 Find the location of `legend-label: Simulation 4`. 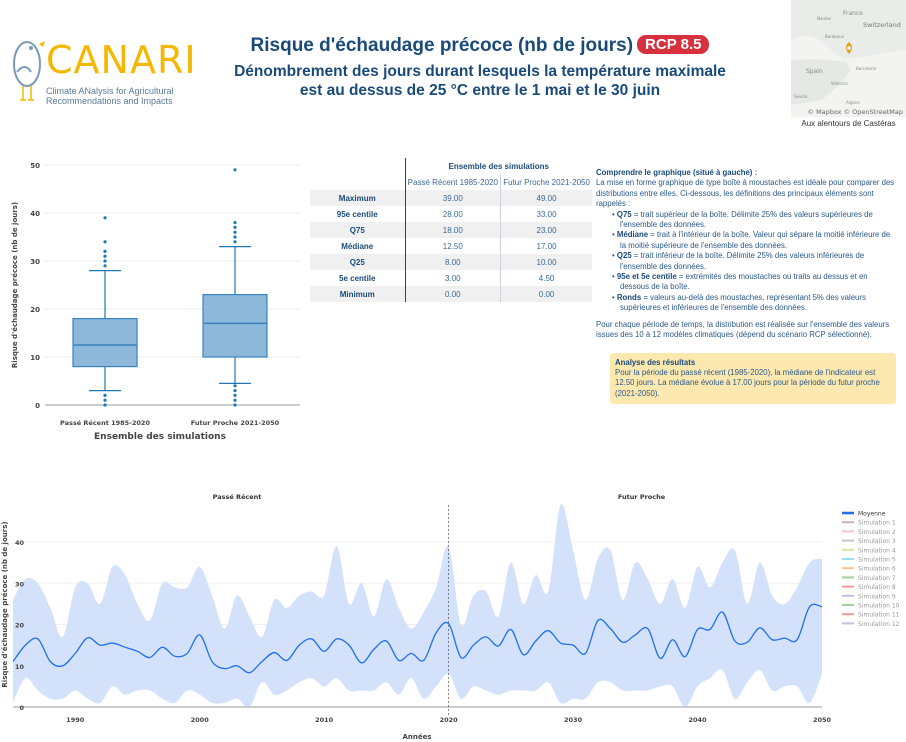

legend-label: Simulation 4 is located at coordinates (877, 550).